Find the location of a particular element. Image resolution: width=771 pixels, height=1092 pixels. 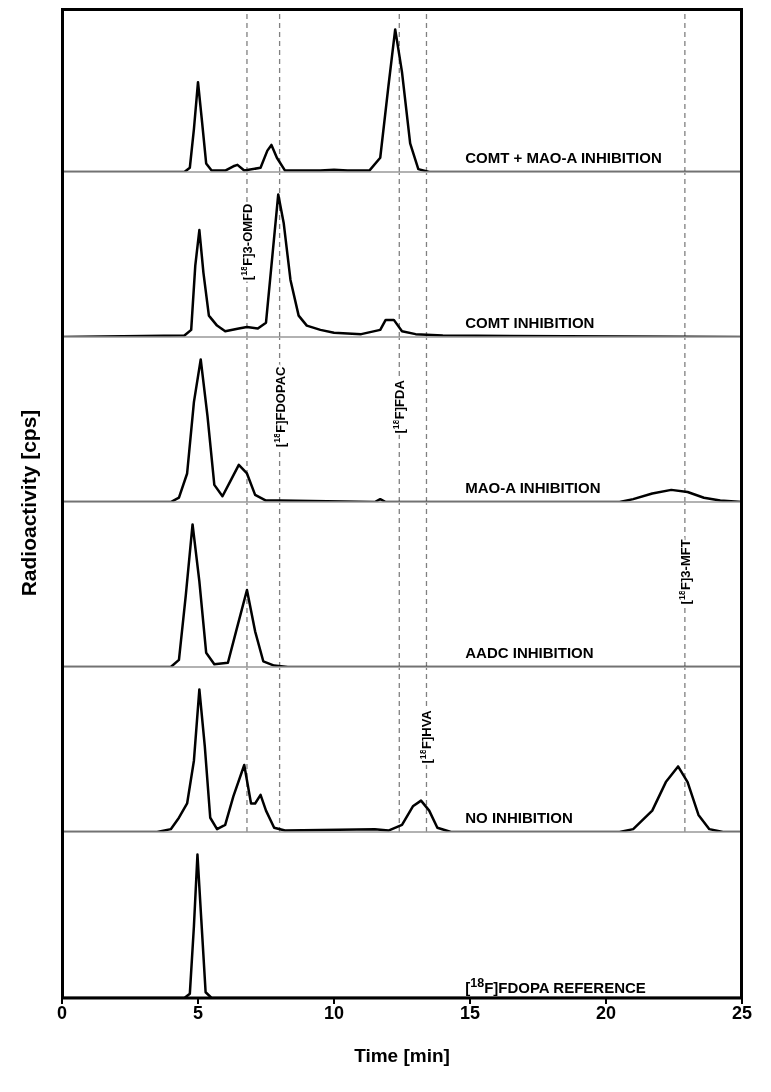

x-tick-label: 10 is located at coordinates (334, 1012).